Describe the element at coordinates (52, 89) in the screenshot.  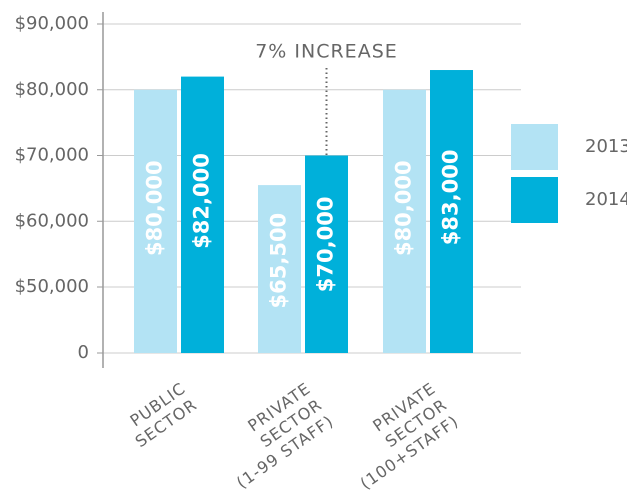
I see `y-tick-label: $80,000` at that location.